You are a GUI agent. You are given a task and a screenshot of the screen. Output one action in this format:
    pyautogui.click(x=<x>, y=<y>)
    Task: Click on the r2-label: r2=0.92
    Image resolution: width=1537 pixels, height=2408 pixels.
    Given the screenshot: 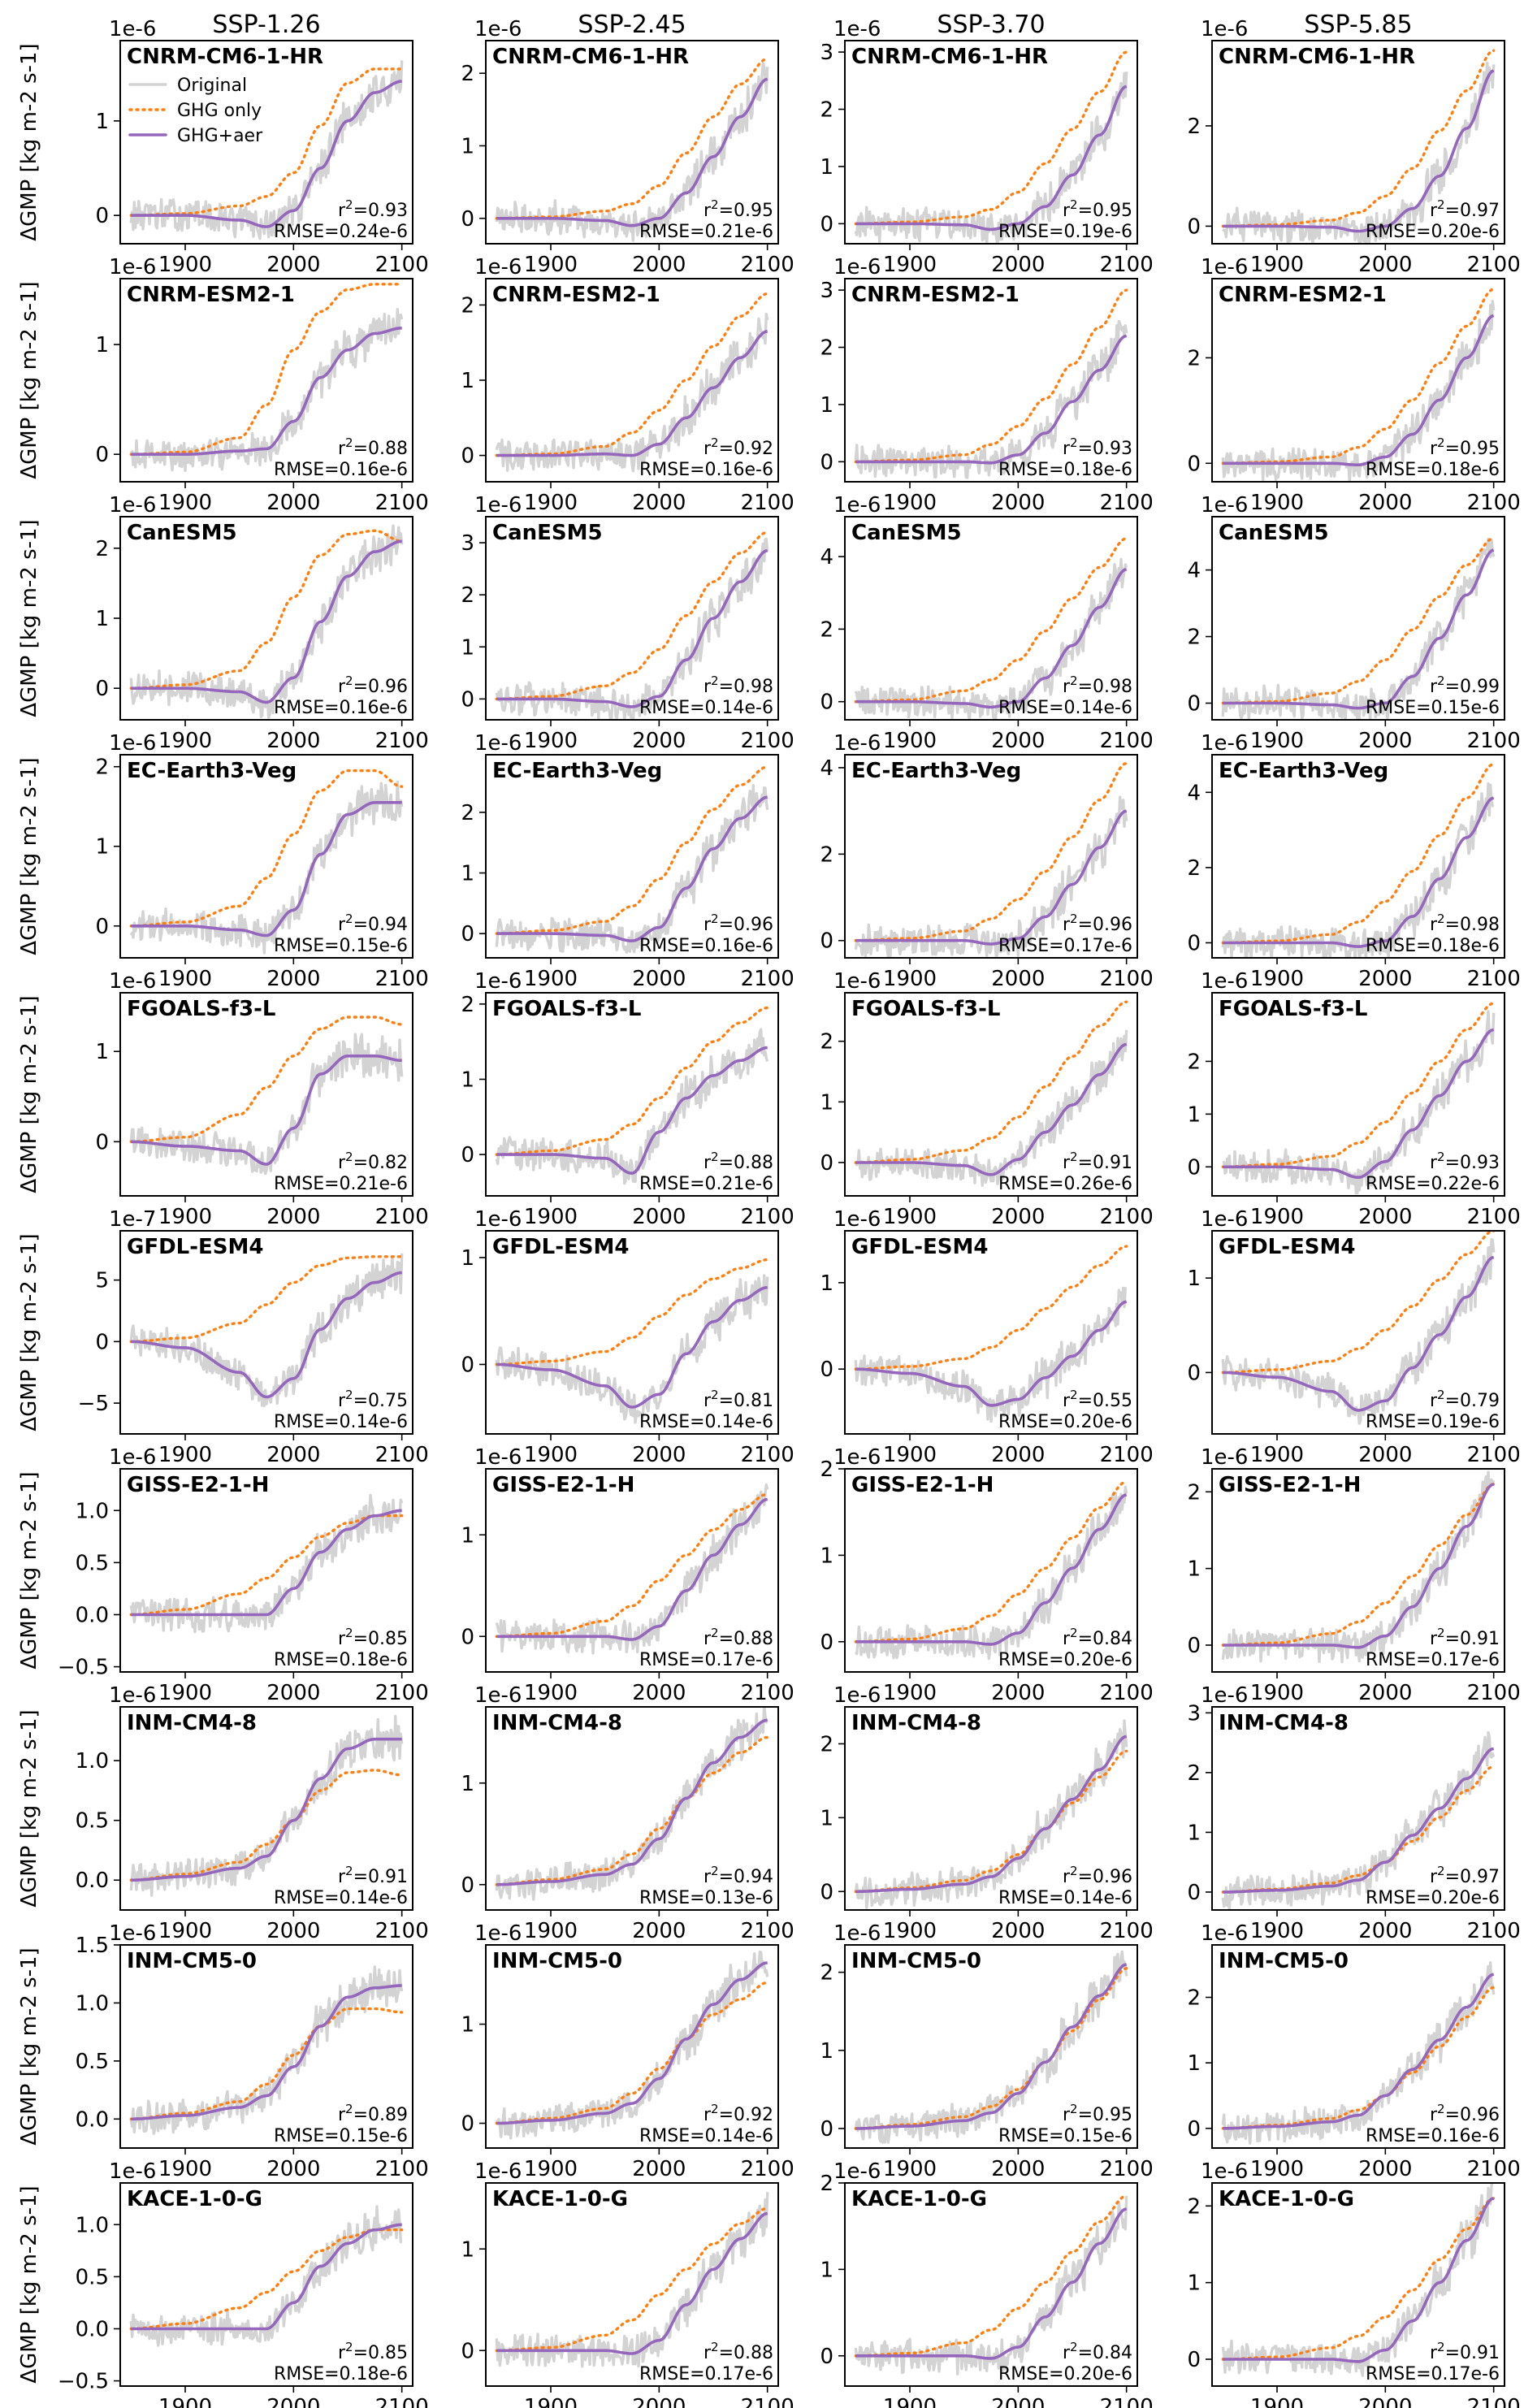 What is the action you would take?
    pyautogui.click(x=739, y=447)
    